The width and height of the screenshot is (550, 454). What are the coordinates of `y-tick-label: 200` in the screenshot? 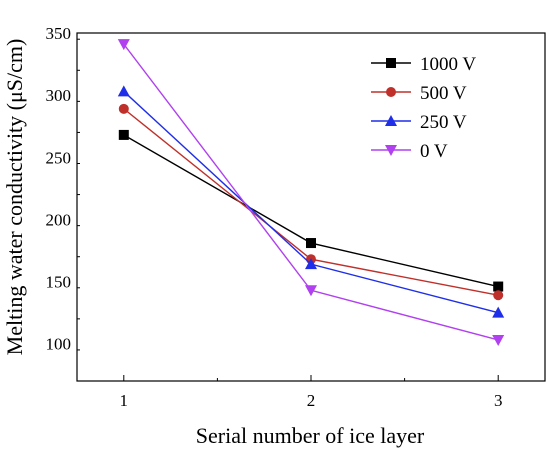 It's located at (59, 219).